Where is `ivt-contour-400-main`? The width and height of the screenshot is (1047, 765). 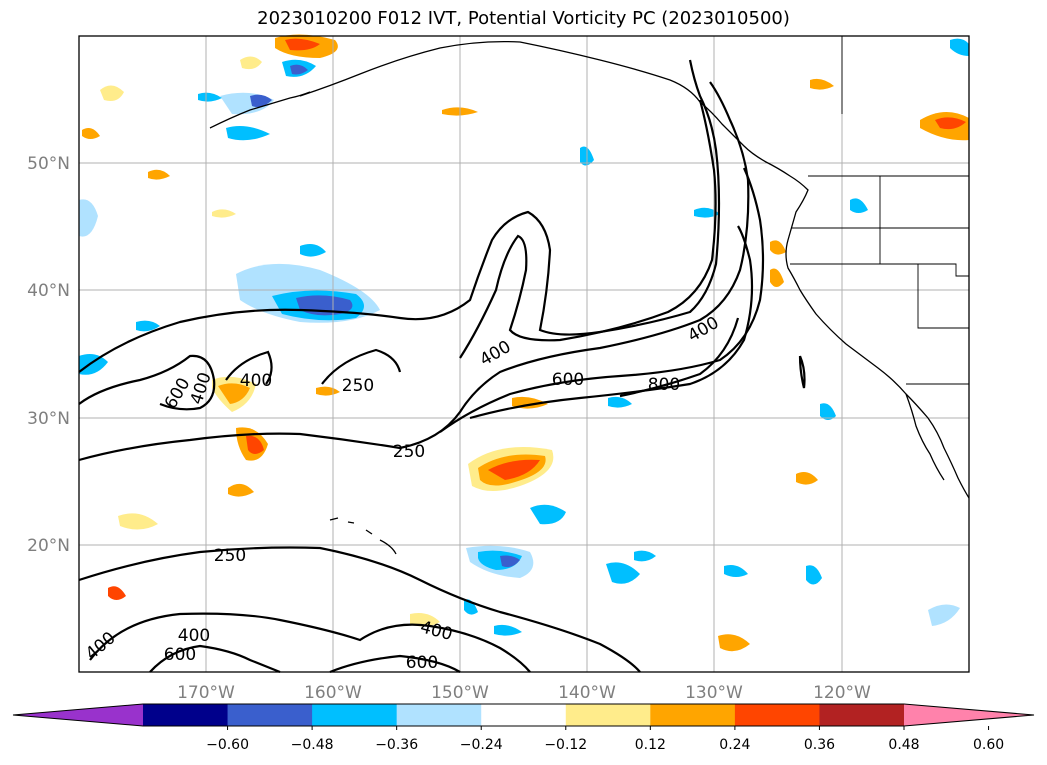 ivt-contour-400-main is located at coordinates (602, 300).